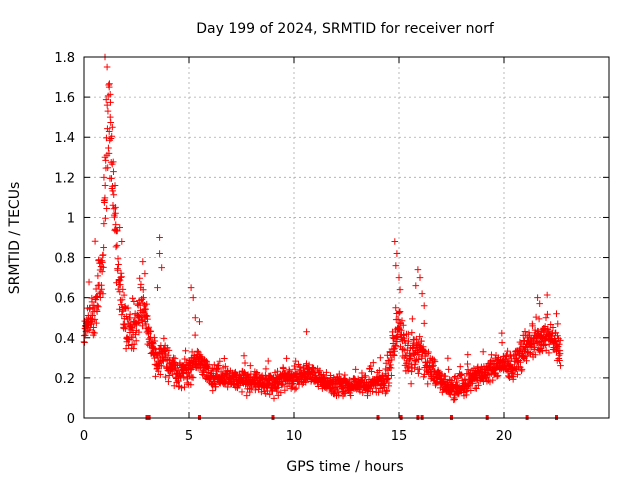  What do you see at coordinates (64, 138) in the screenshot?
I see `y-tick-label: 1.4` at bounding box center [64, 138].